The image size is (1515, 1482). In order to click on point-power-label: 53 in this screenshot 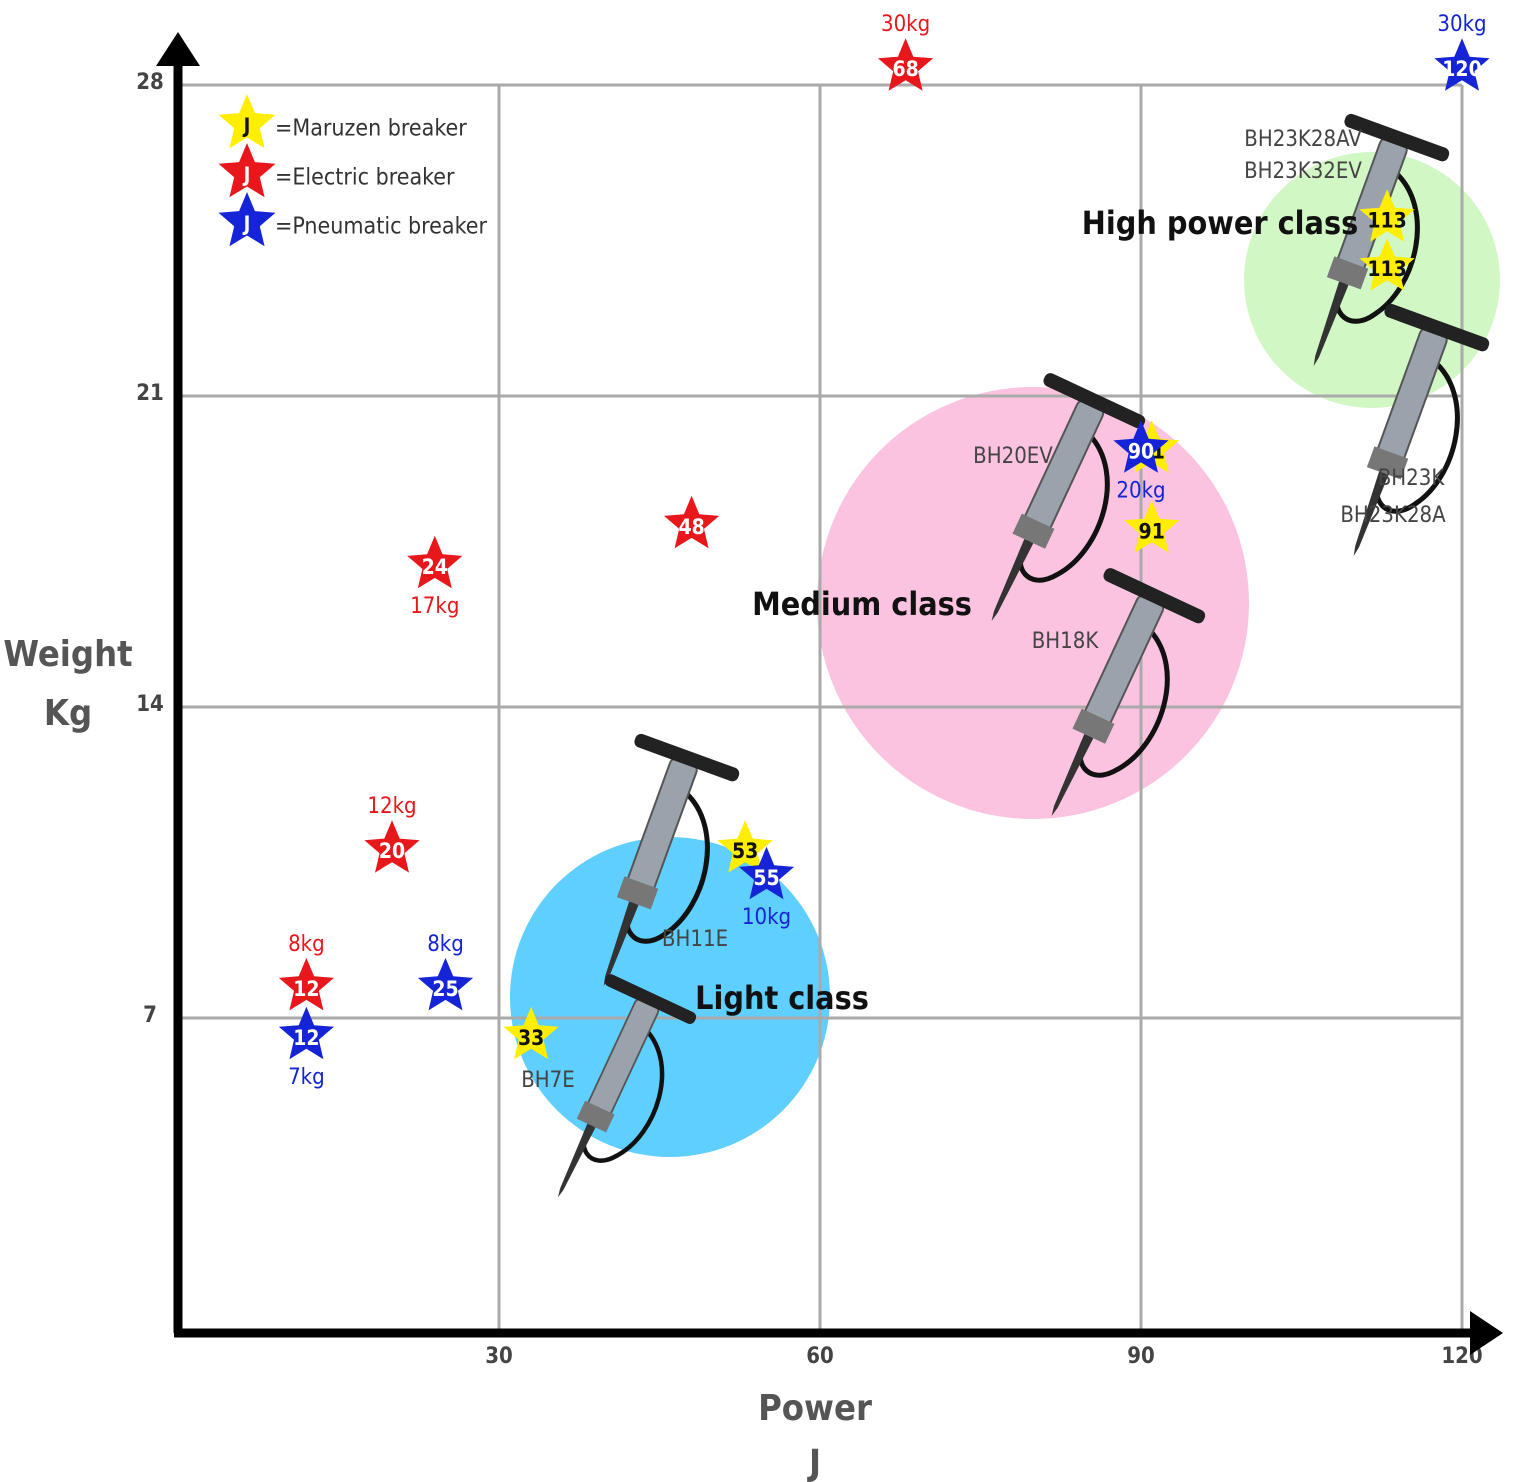, I will do `click(745, 851)`.